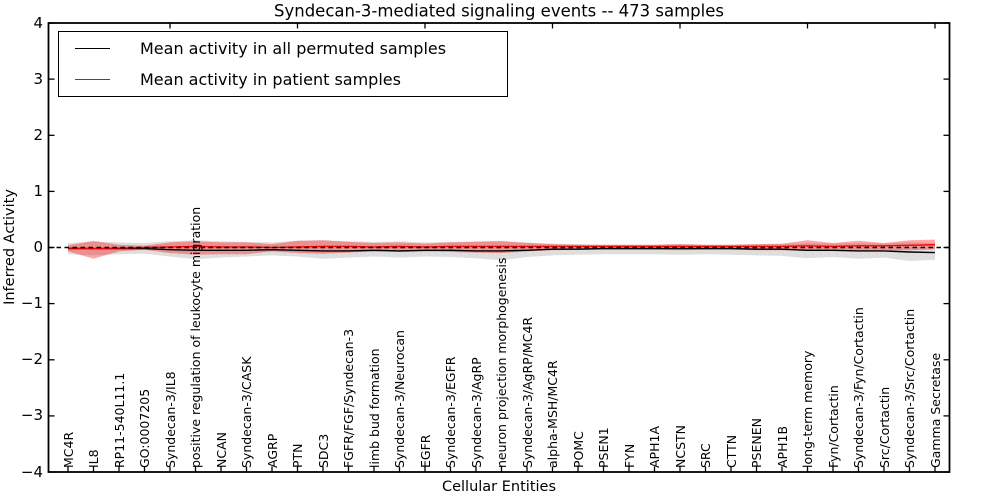  I want to click on x-tick-label: Syndecan-3/CASK, so click(246, 412).